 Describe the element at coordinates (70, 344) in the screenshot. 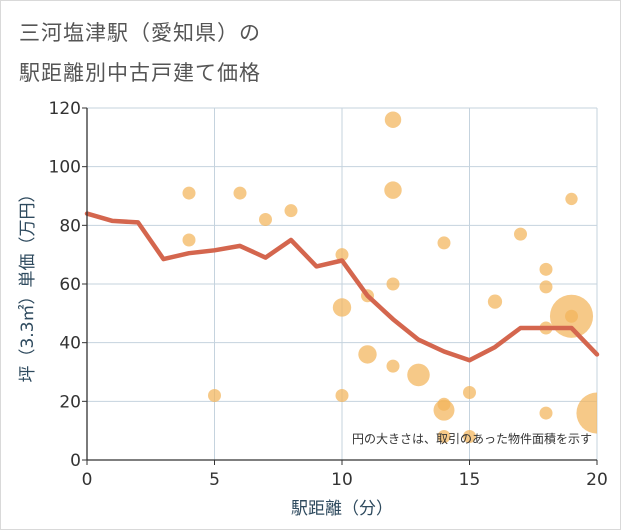

I see `y-tick-label-2: 40` at that location.